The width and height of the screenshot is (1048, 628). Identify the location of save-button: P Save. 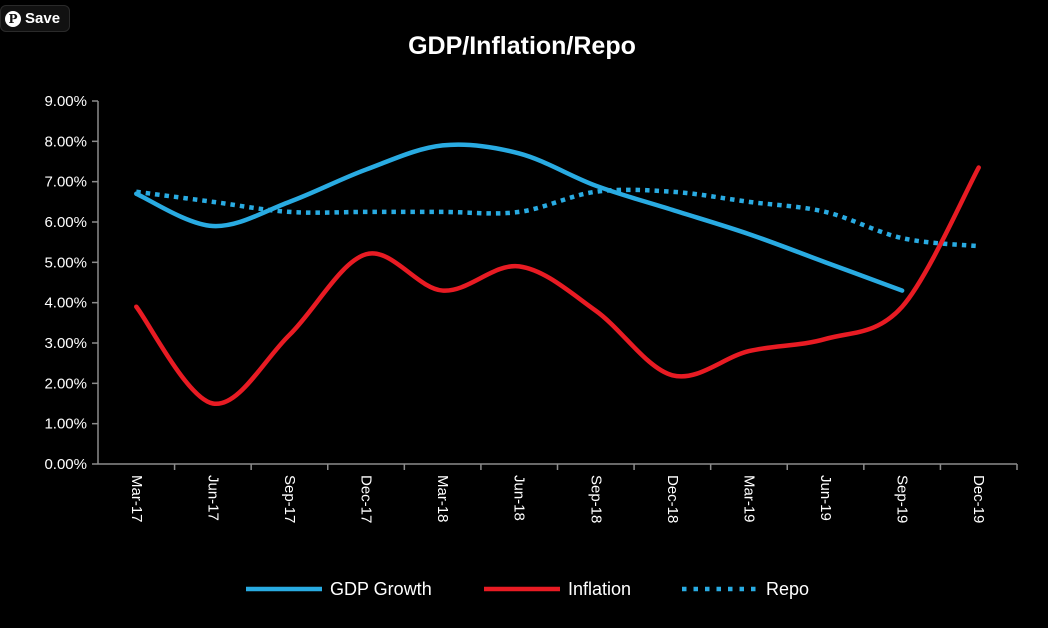
(35, 18).